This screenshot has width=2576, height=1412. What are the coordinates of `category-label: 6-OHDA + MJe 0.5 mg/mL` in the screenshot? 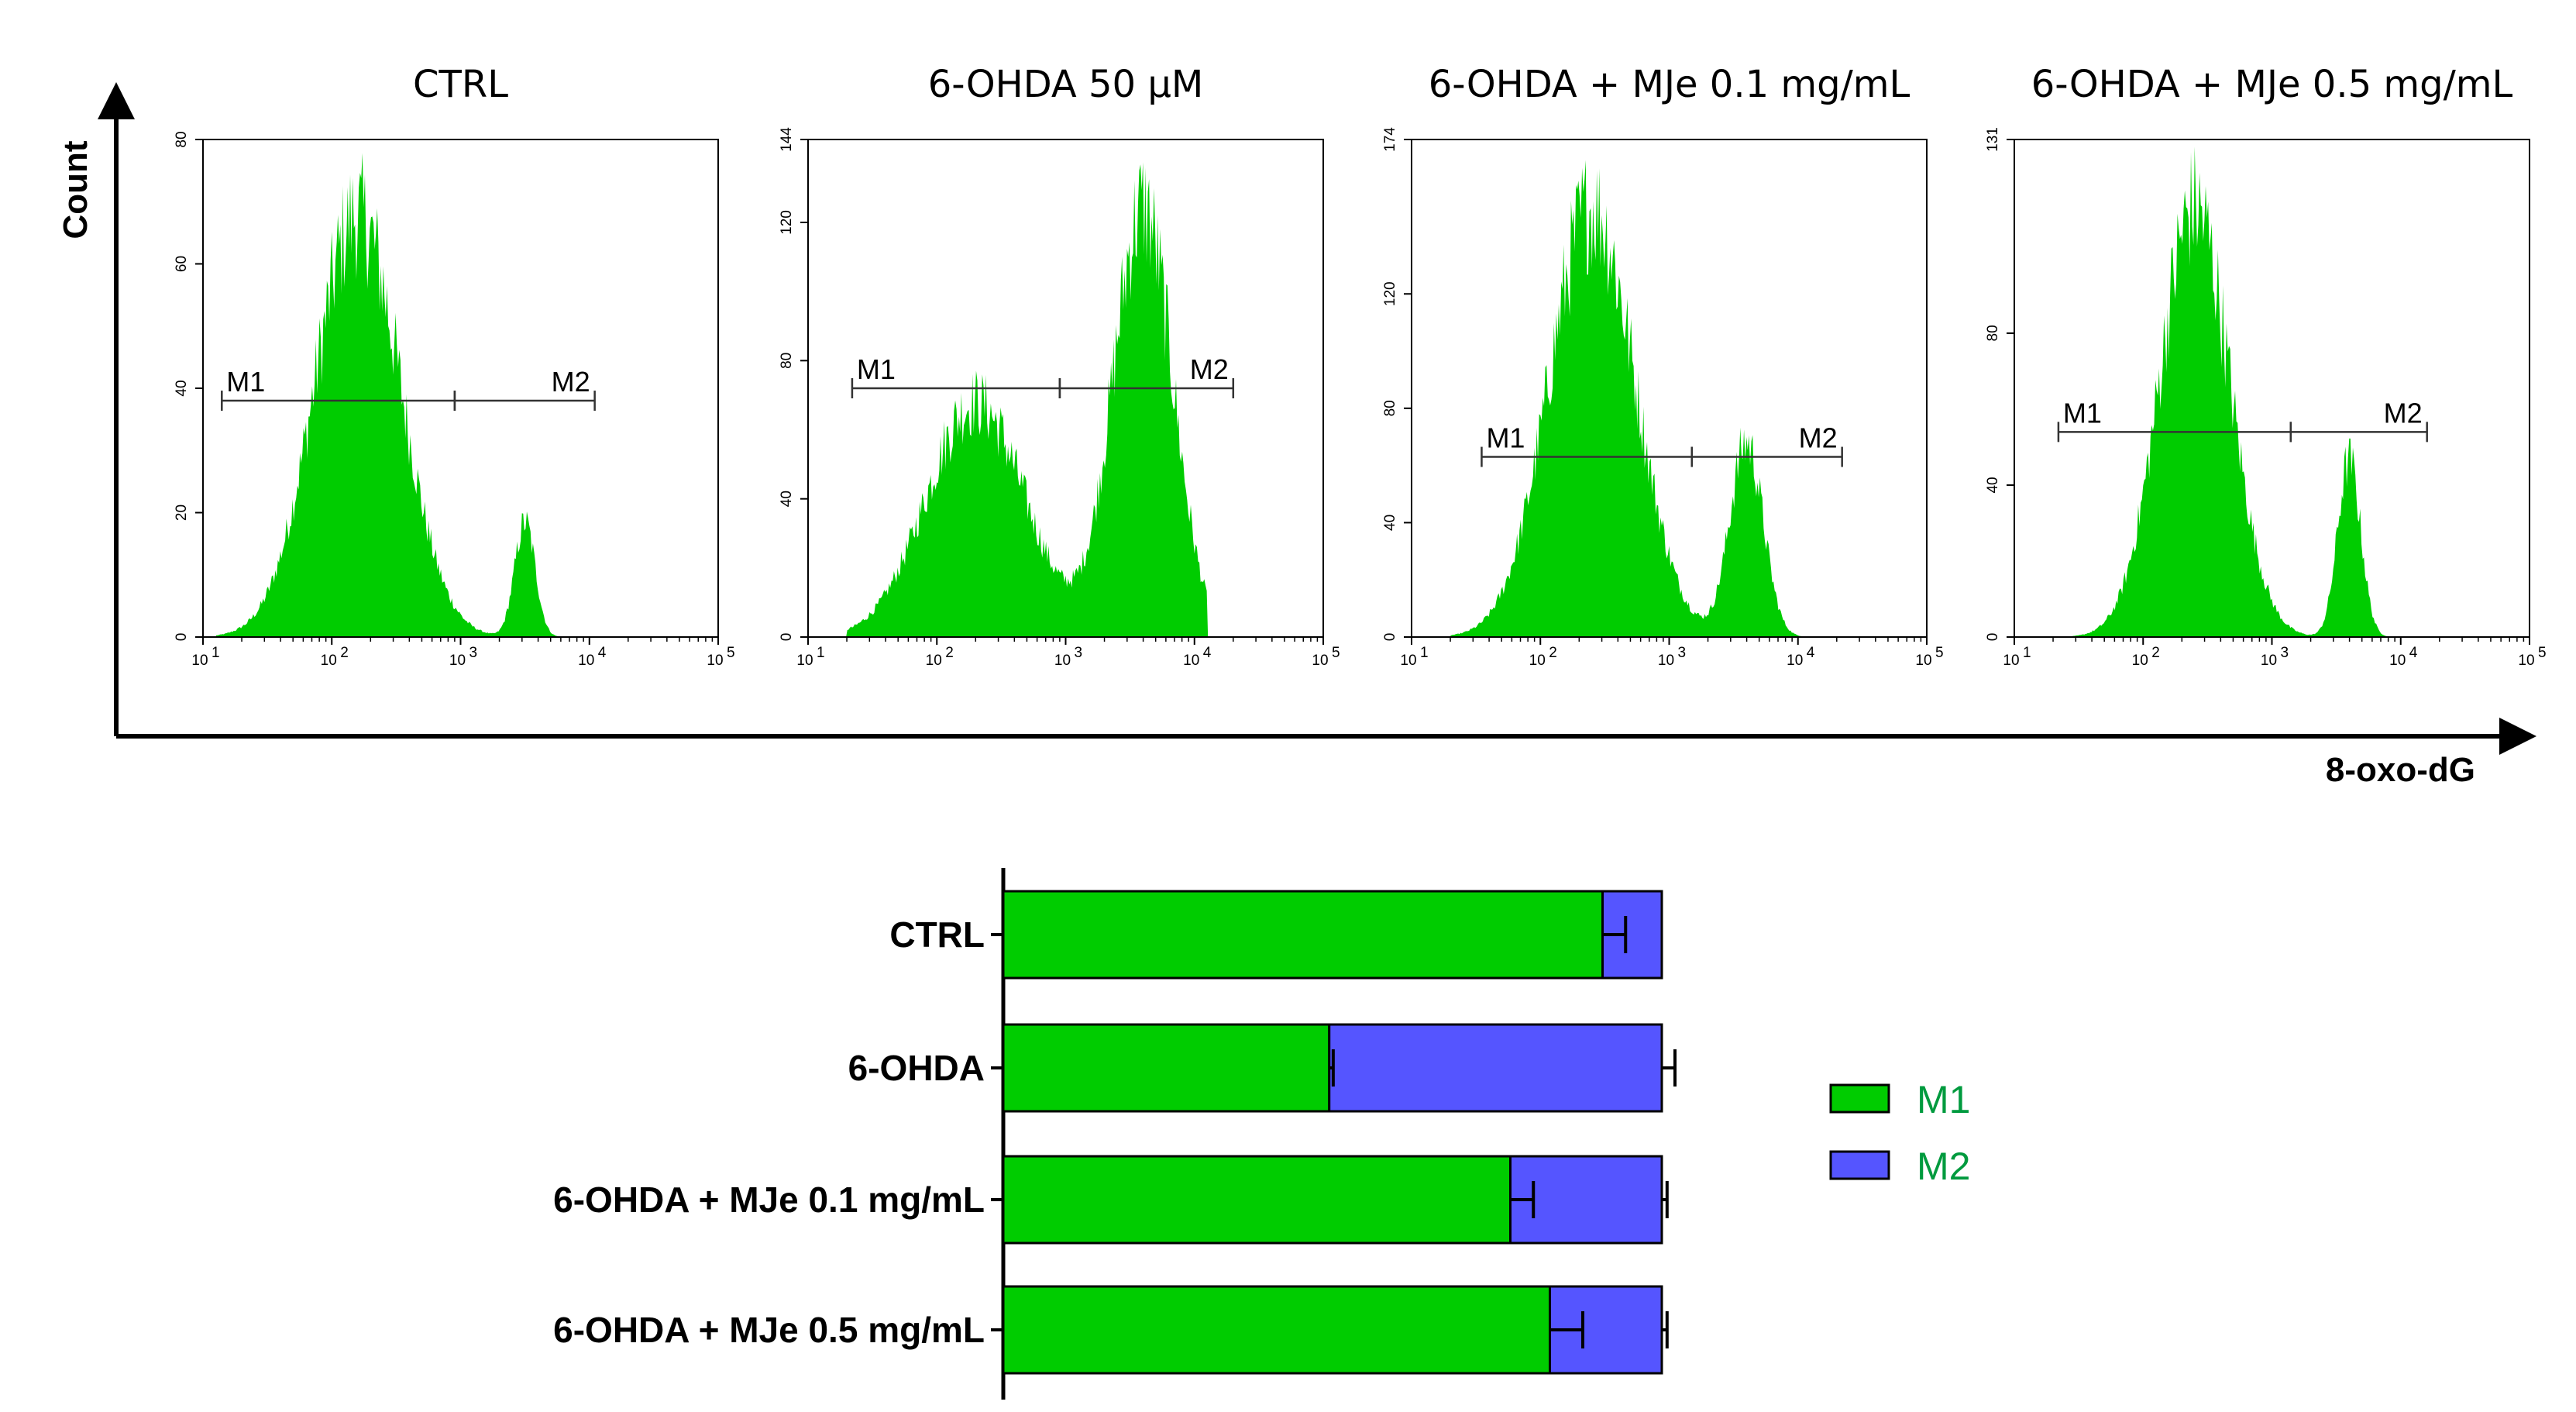 It's located at (769, 1330).